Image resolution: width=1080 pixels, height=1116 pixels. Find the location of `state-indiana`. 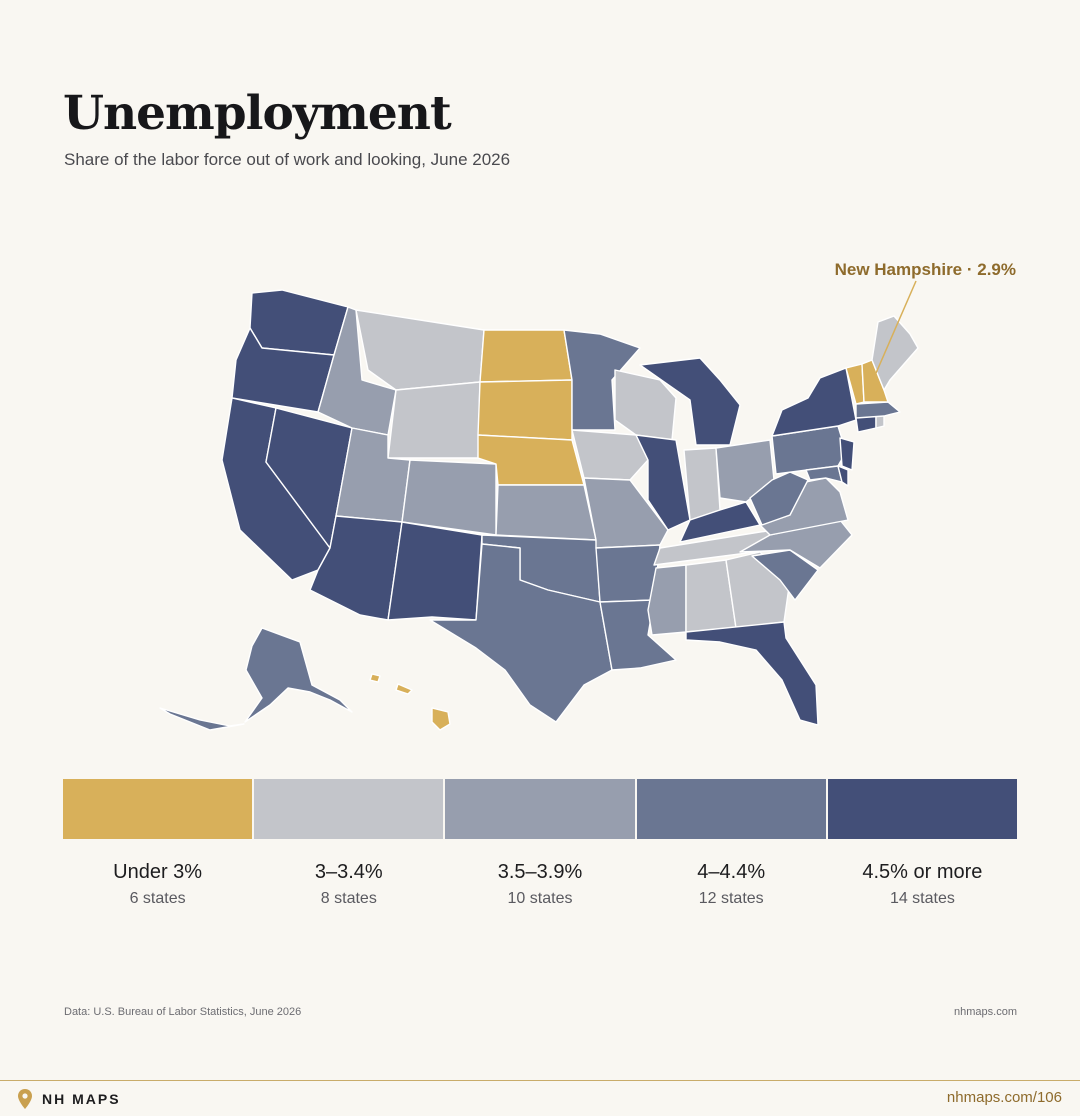

state-indiana is located at coordinates (702, 484).